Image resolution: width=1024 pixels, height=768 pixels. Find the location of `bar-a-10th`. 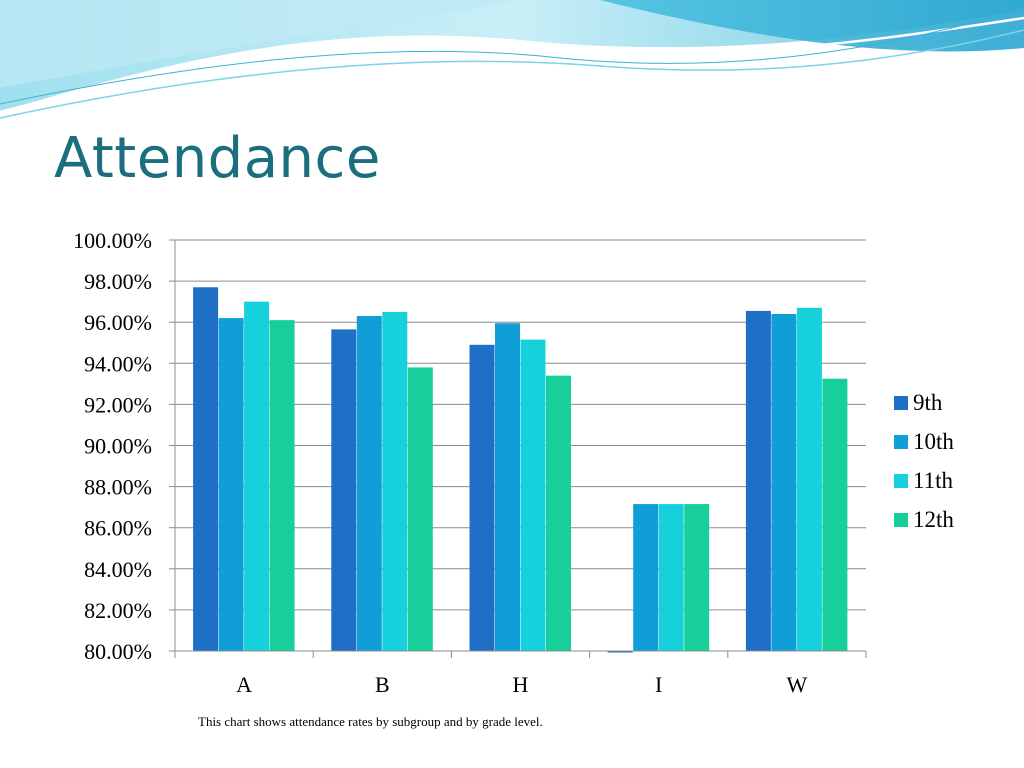

bar-a-10th is located at coordinates (231, 484).